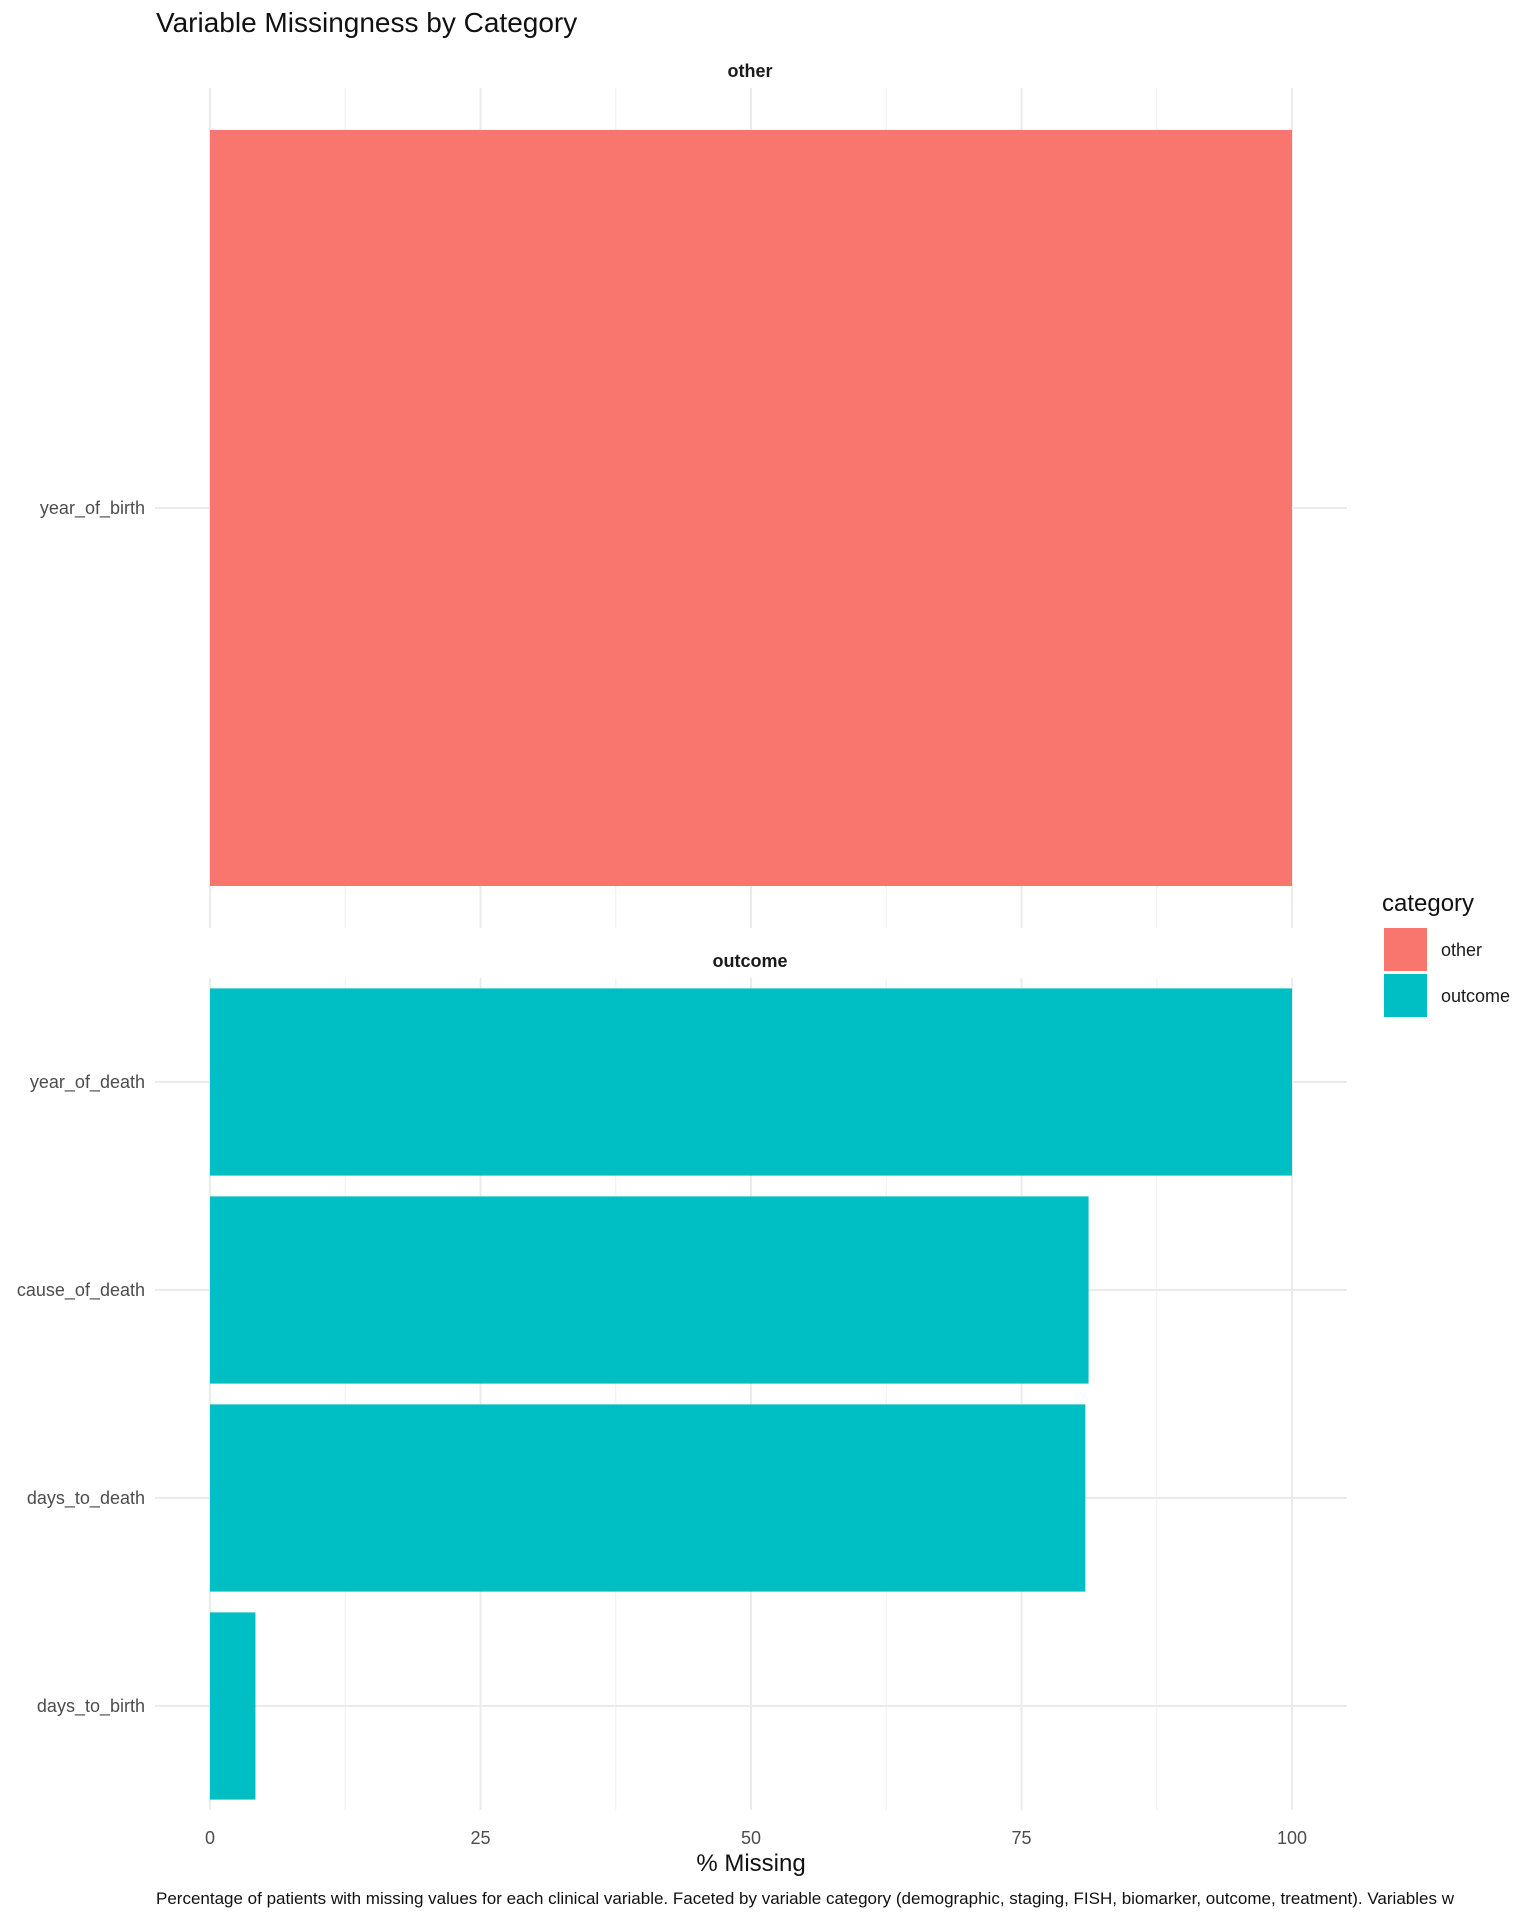 This screenshot has width=1536, height=1920. What do you see at coordinates (750, 71) in the screenshot?
I see `facet-strip-label: other` at bounding box center [750, 71].